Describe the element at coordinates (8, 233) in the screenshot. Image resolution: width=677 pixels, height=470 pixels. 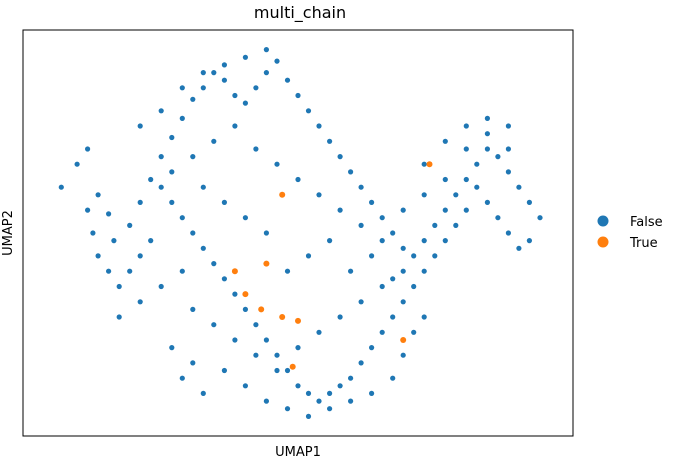
I see `y-axis-label: UMAP2` at that location.